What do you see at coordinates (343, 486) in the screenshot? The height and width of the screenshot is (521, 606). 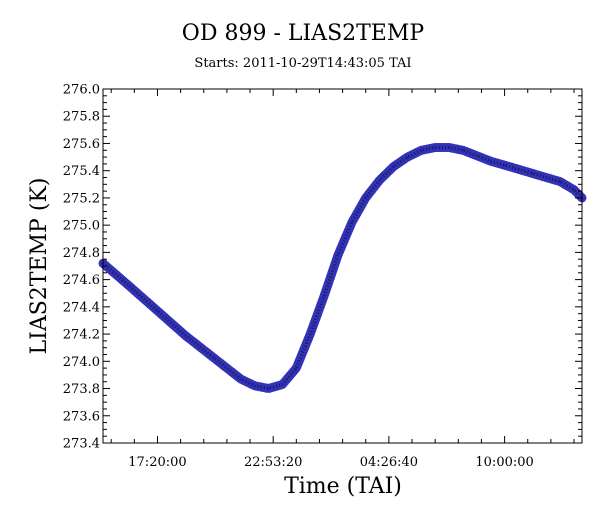 I see `x-axis-title: Time (TAI)` at bounding box center [343, 486].